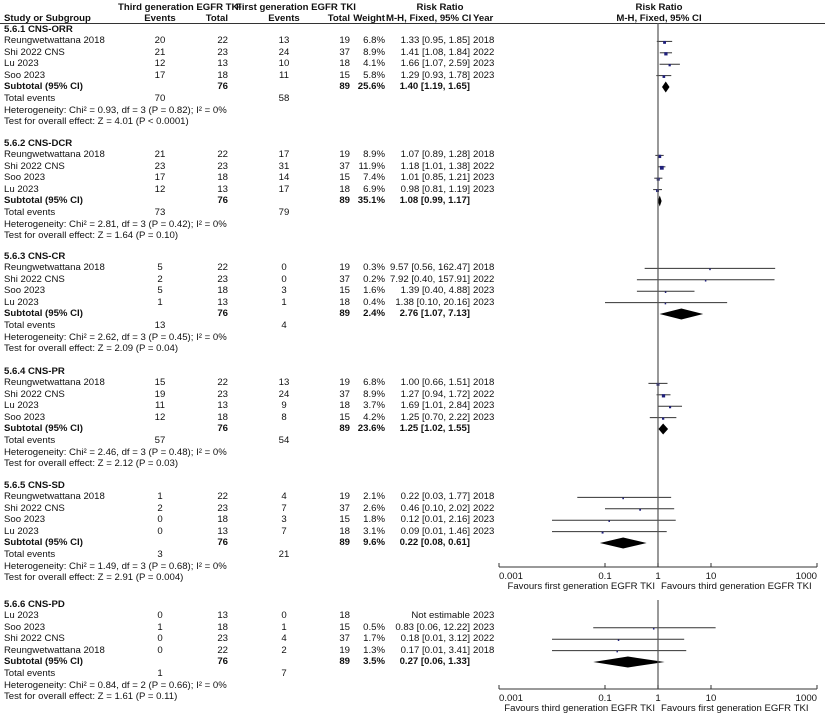  I want to click on study-events-third: 5, so click(160, 291).